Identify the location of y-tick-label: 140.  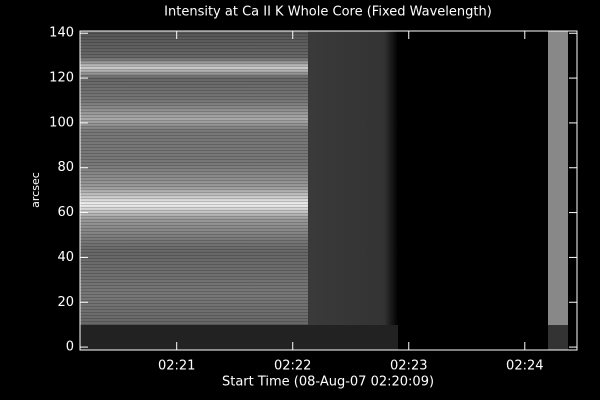
(61, 33).